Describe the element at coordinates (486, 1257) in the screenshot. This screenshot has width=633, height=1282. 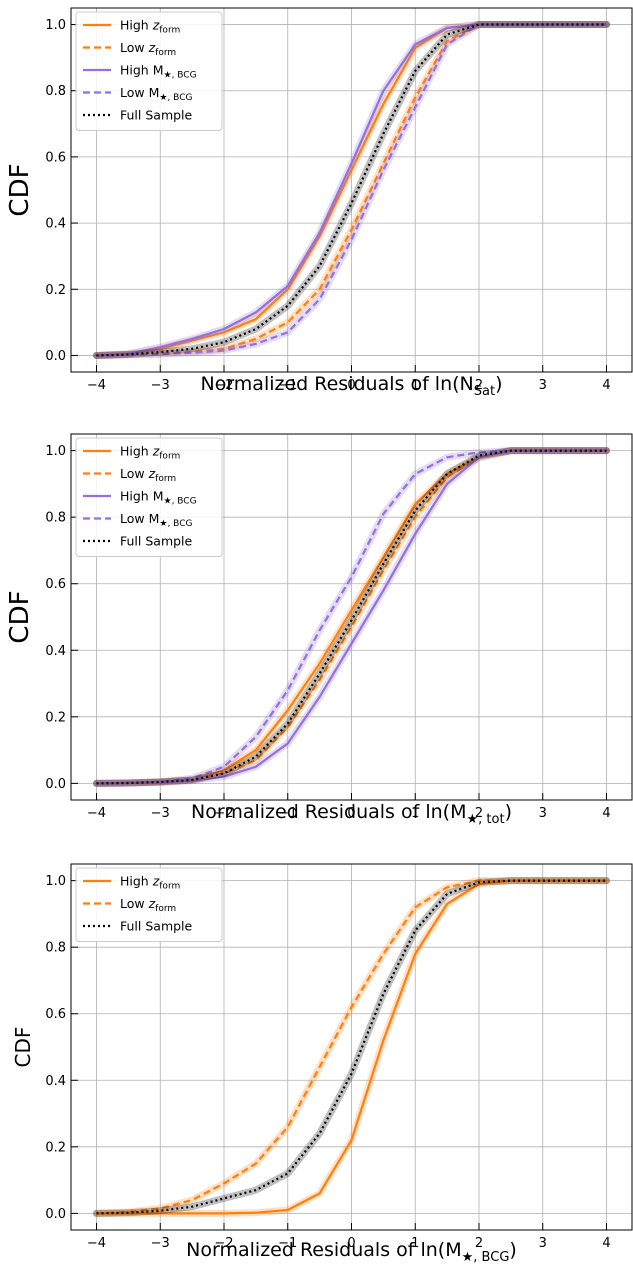
I see `x-axis-label-subscript: ★, BCG` at that location.